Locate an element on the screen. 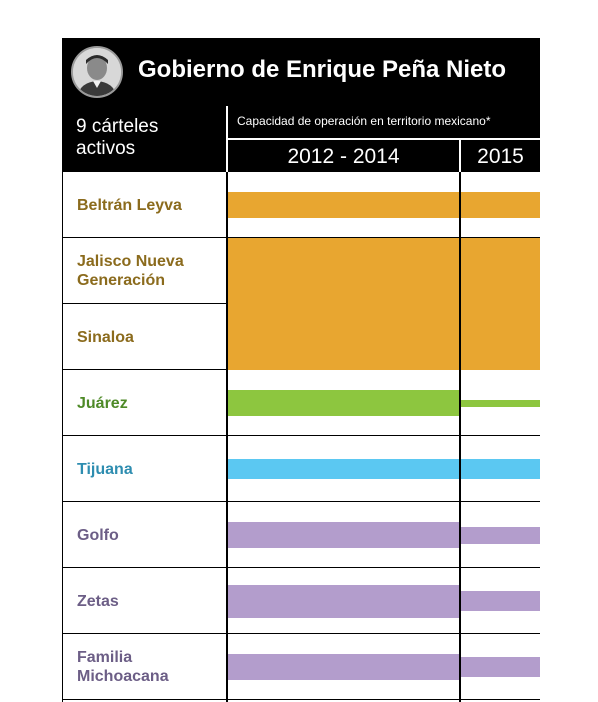 The image size is (598, 702). president-avatar is located at coordinates (97, 72).